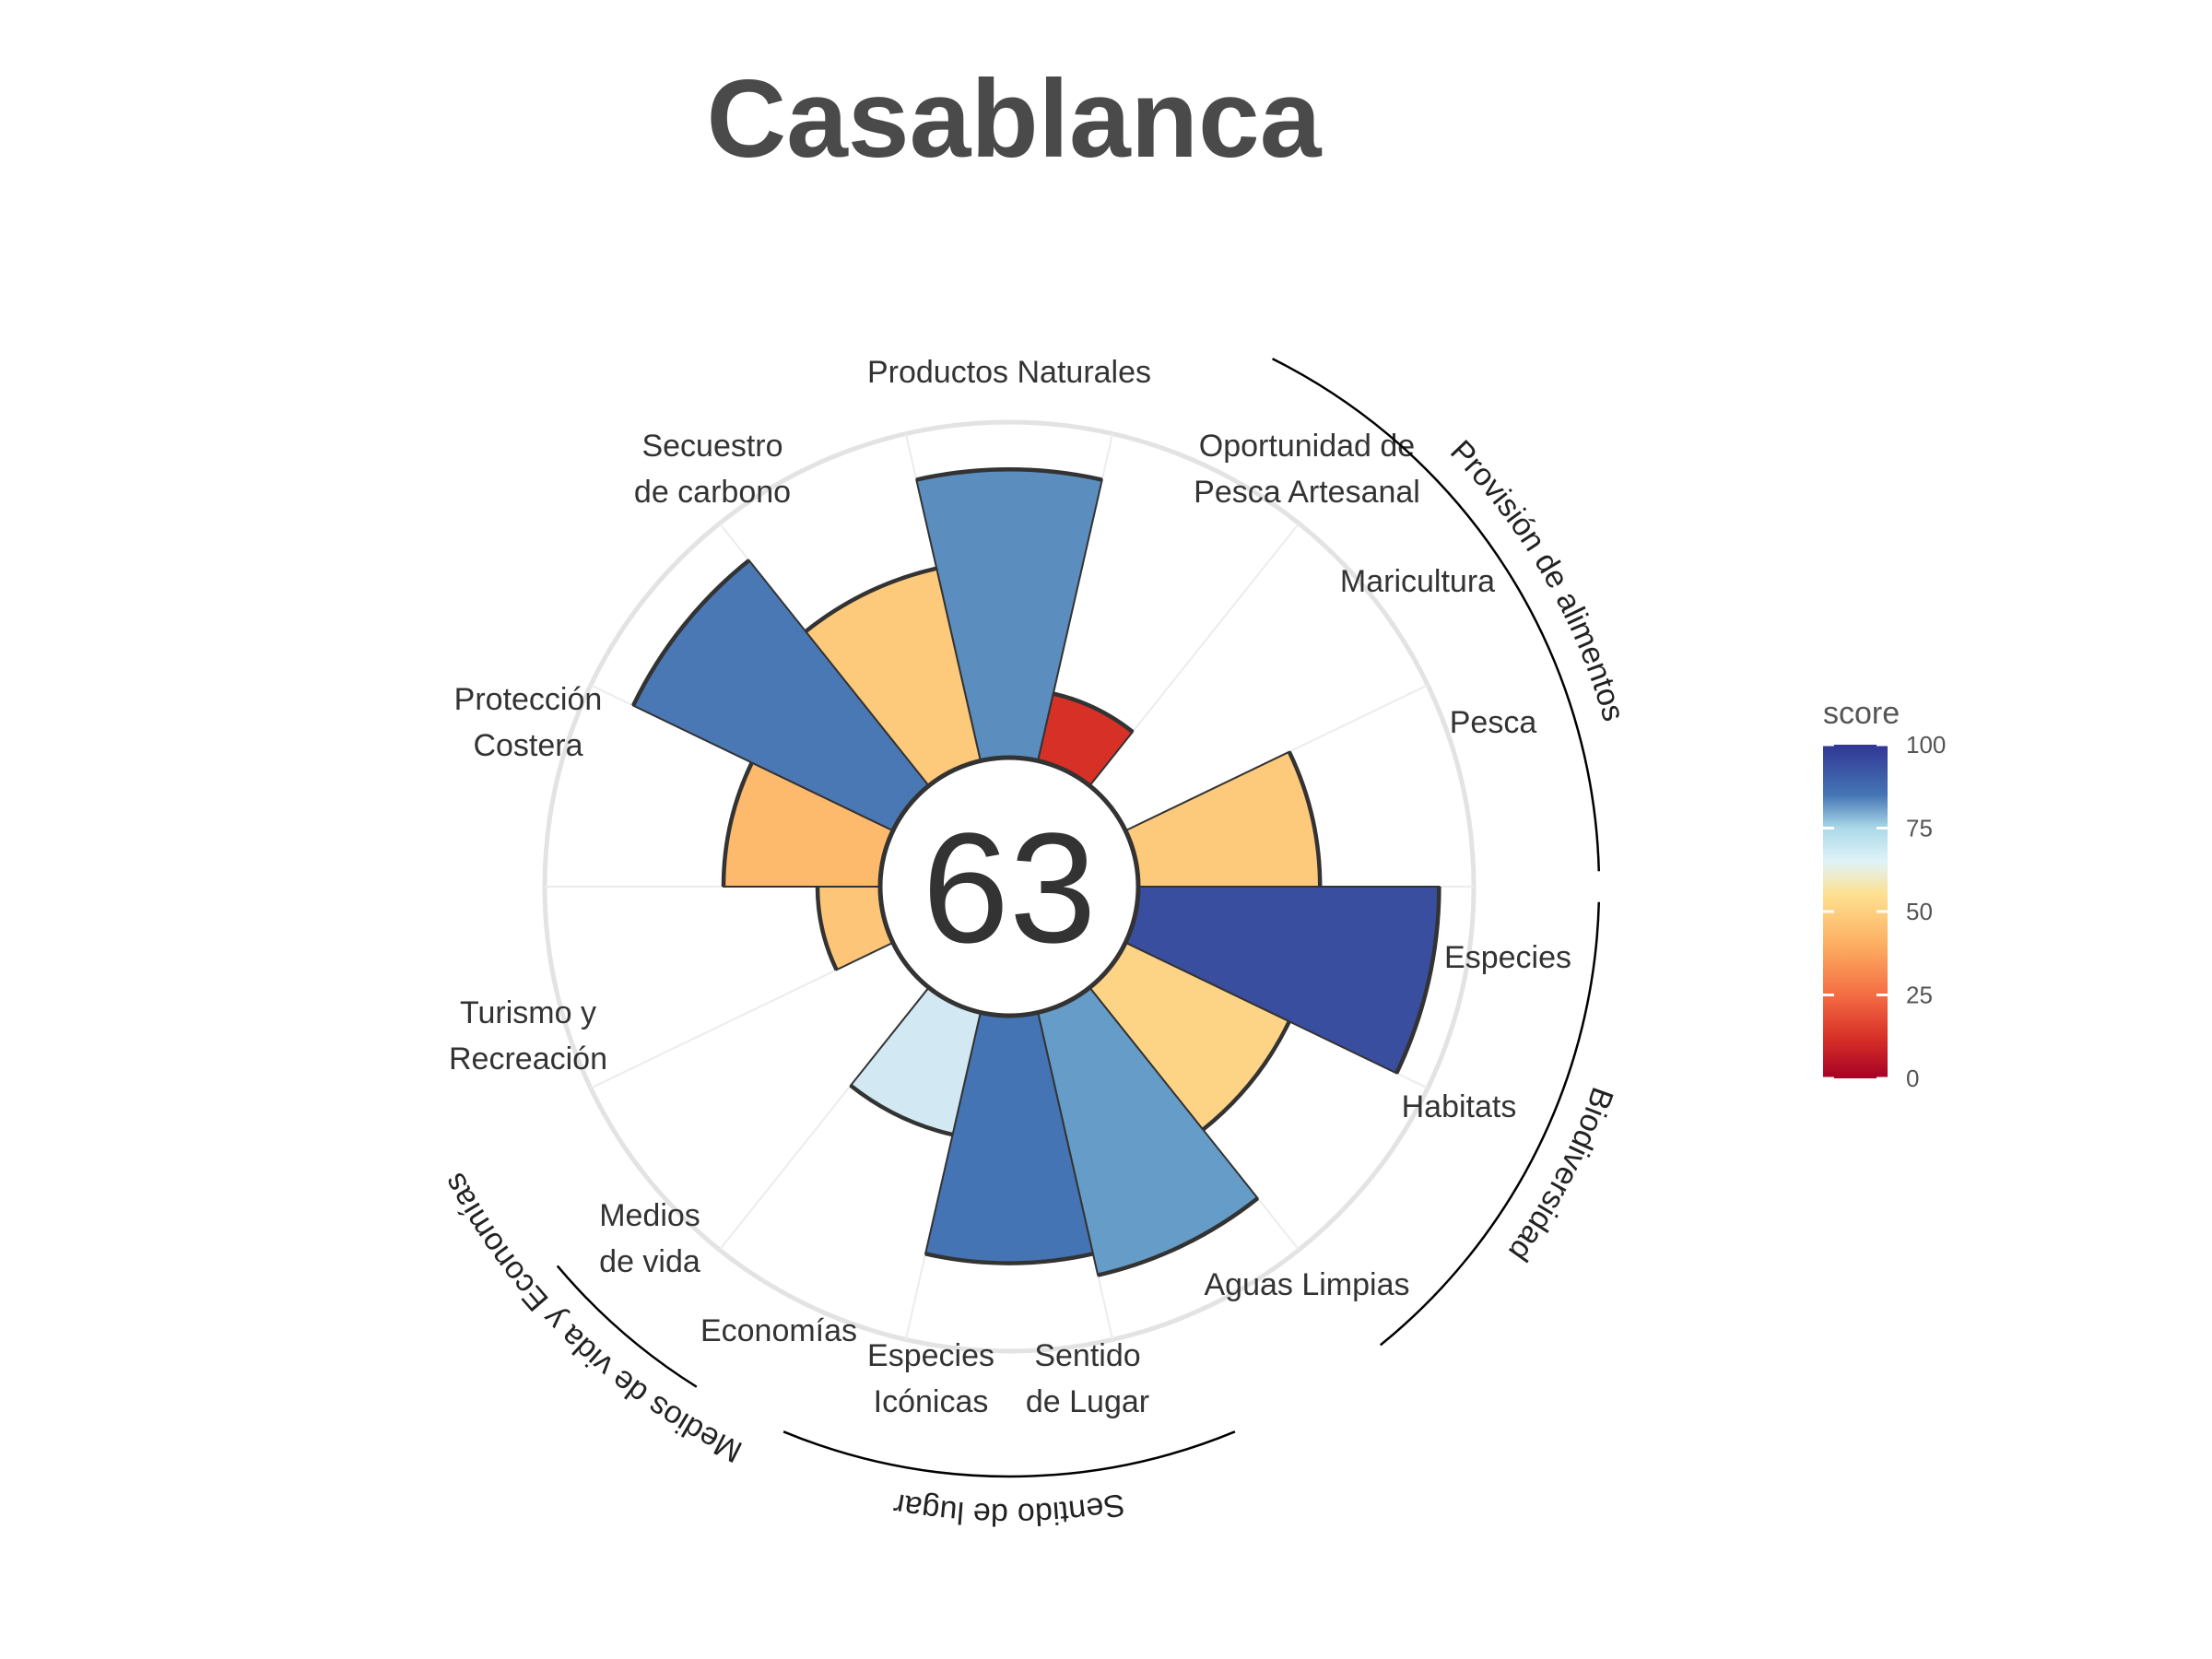 The image size is (2212, 1659). Describe the element at coordinates (778, 1330) in the screenshot. I see `segment-label-9: Economías` at that location.